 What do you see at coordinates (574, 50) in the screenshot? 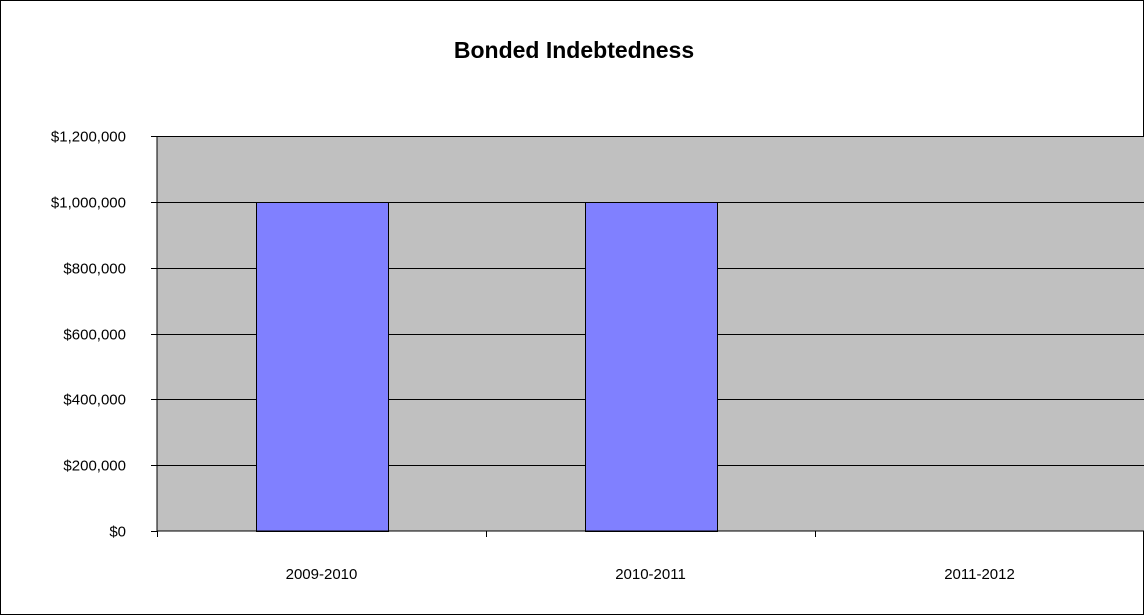
I see `chart-title: Bonded Indebtedness` at bounding box center [574, 50].